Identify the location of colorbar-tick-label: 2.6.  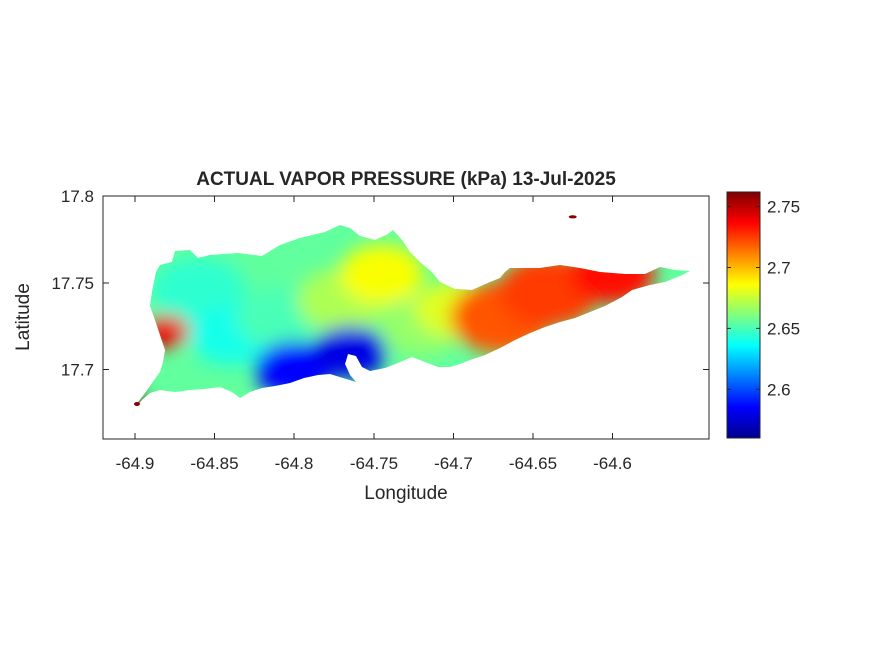
(779, 389).